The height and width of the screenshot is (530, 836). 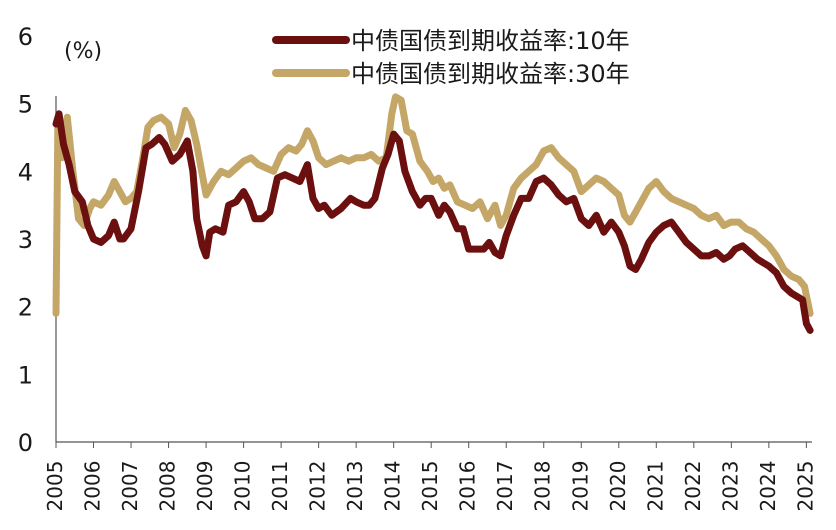 I want to click on x-tick-label: 2006, so click(x=93, y=486).